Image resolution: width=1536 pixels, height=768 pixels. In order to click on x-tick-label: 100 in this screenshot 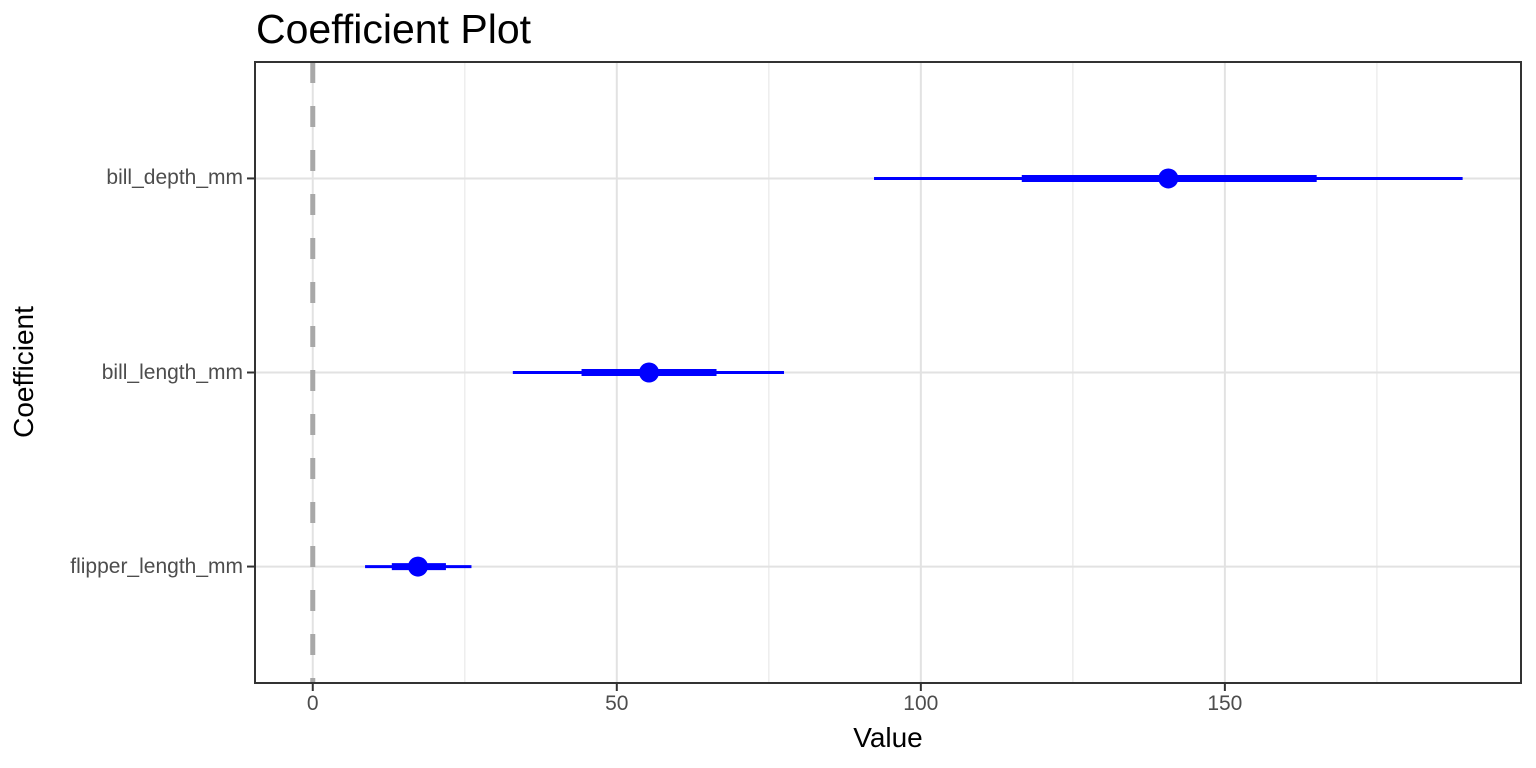, I will do `click(921, 703)`.